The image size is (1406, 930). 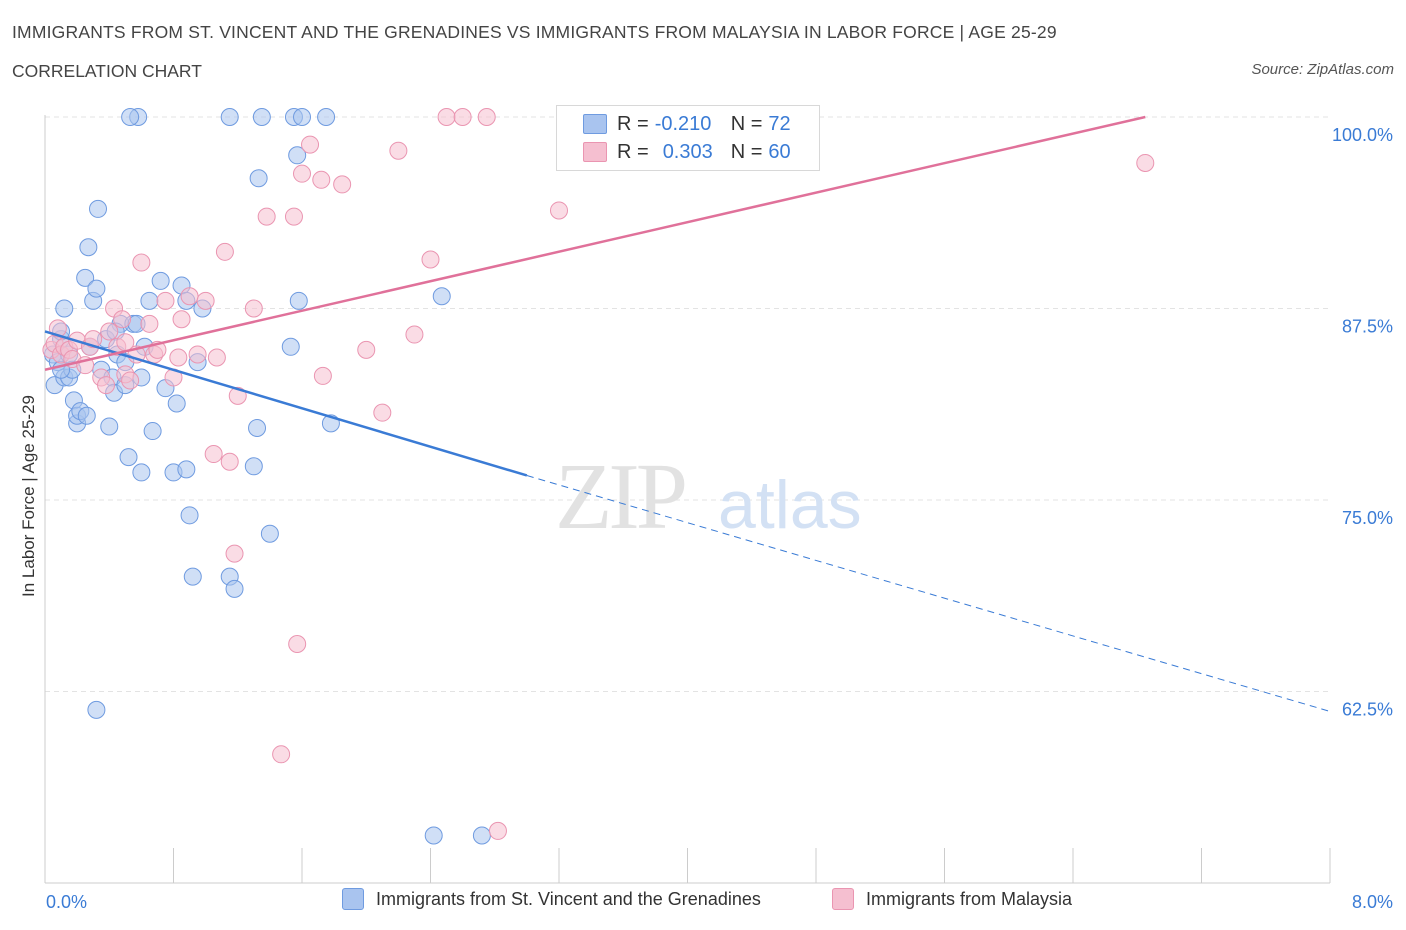 I want to click on legend-row-blue: R = -0.210 N = 72, so click(x=674, y=124).